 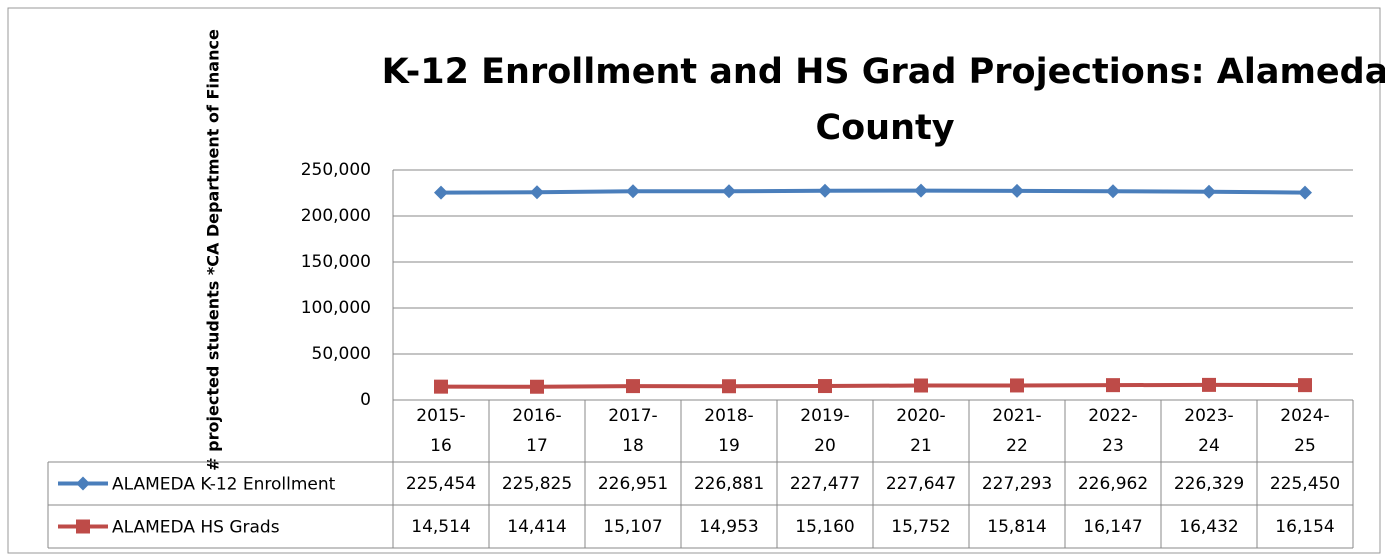 What do you see at coordinates (441, 431) in the screenshot?
I see `x-tick-label: 2015-16` at bounding box center [441, 431].